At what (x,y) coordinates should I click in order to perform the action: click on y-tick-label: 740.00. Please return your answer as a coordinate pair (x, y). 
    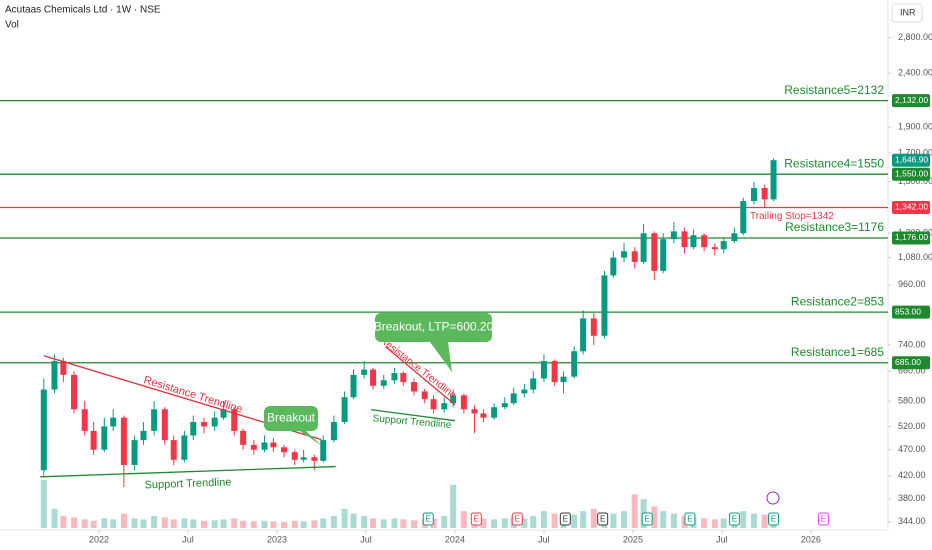
    Looking at the image, I should click on (912, 344).